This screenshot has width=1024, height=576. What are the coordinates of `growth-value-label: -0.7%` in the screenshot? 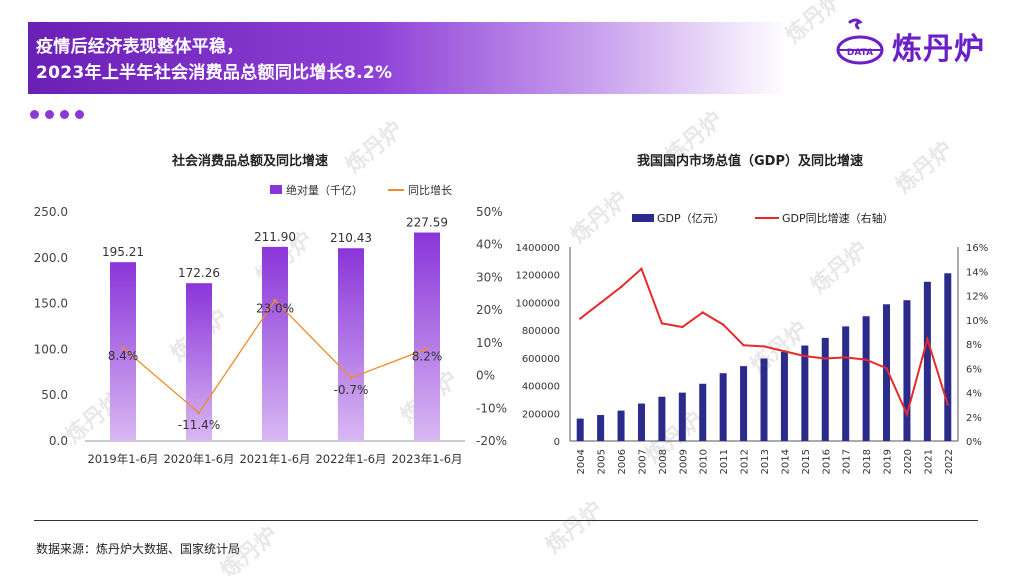 It's located at (351, 390).